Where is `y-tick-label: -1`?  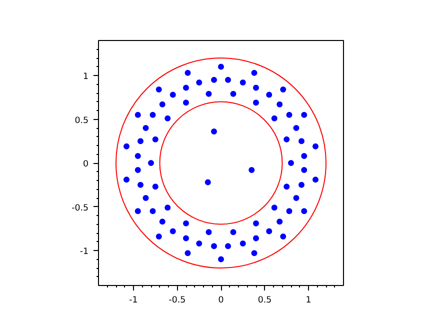 y-tick-label: -1 is located at coordinates (84, 252).